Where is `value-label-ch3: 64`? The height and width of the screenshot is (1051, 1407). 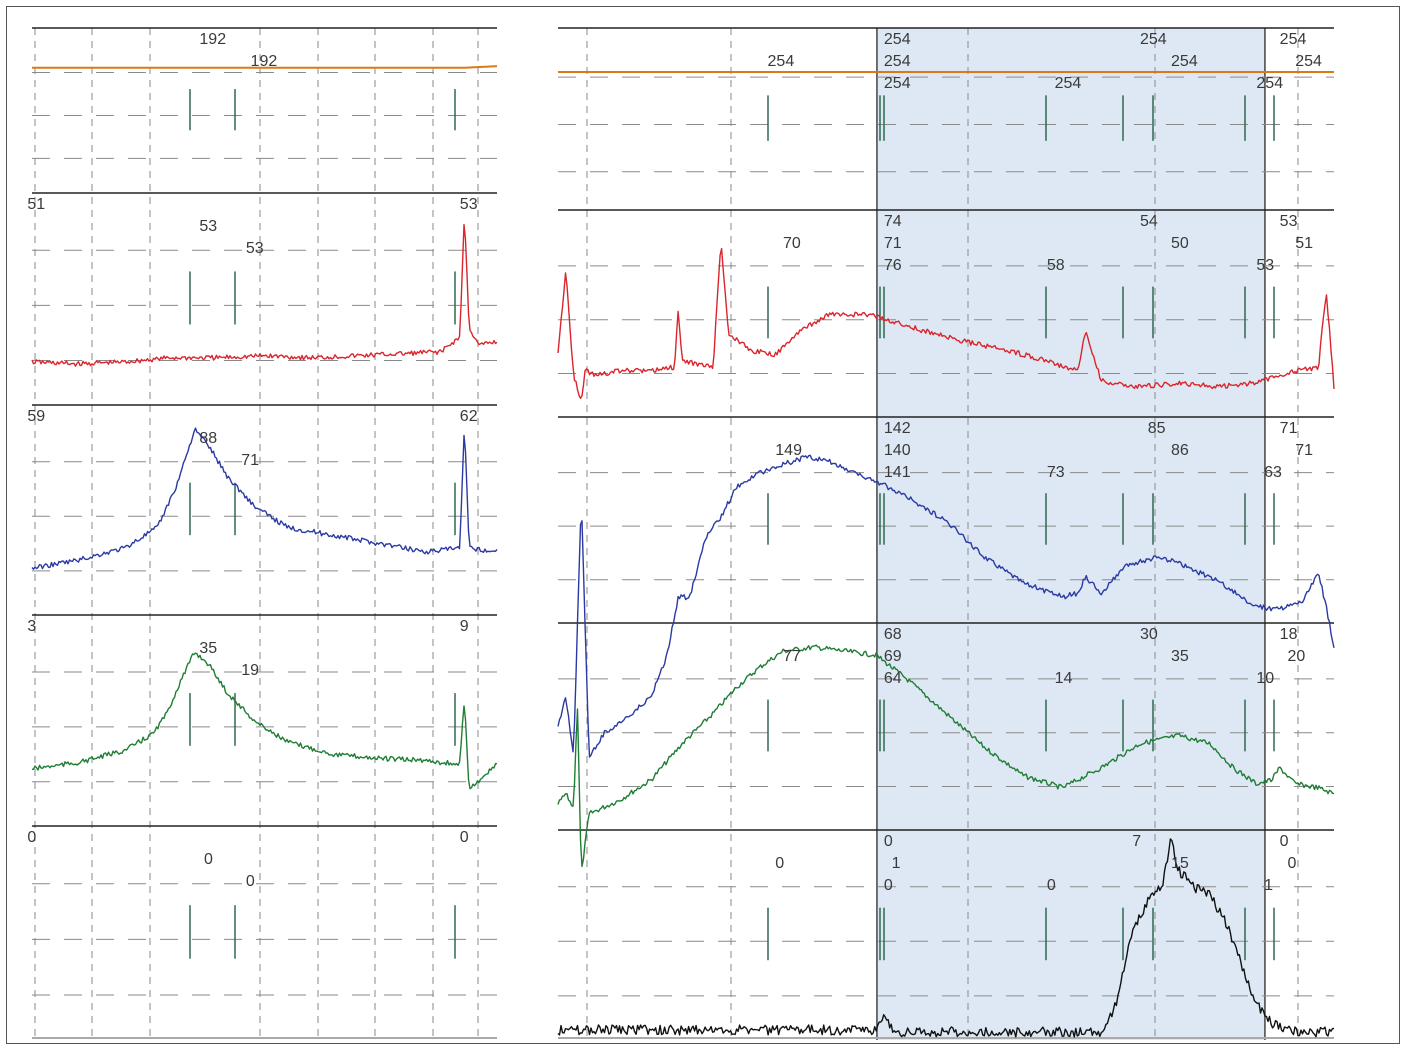 value-label-ch3: 64 is located at coordinates (893, 678).